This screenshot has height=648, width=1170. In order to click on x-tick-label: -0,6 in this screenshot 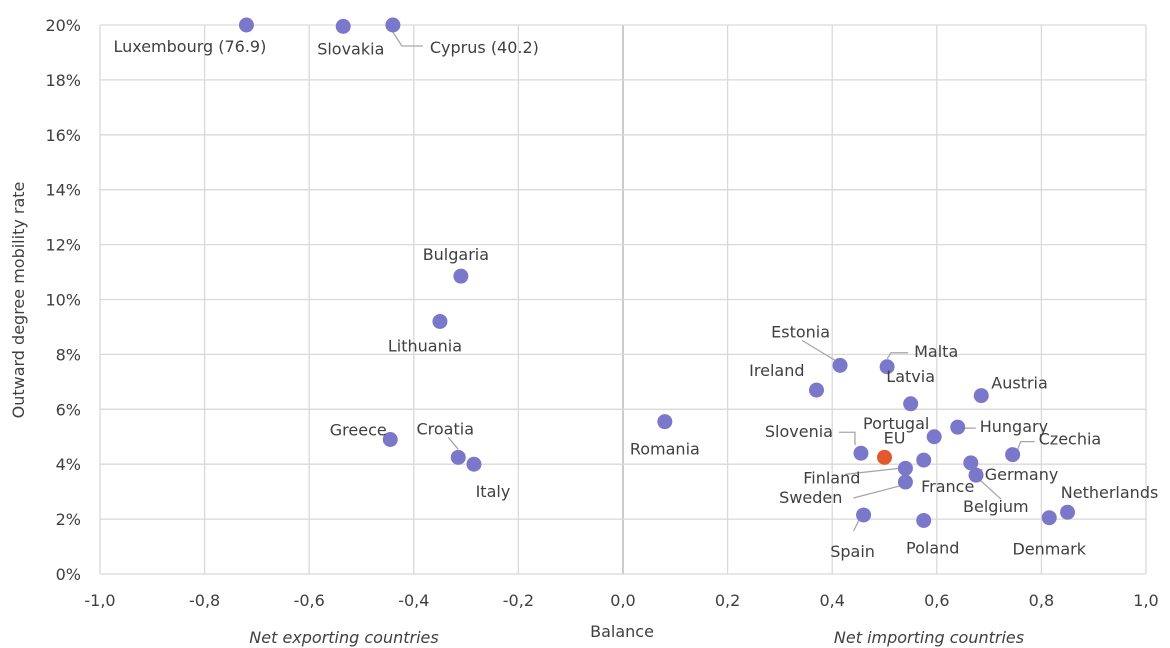, I will do `click(309, 600)`.